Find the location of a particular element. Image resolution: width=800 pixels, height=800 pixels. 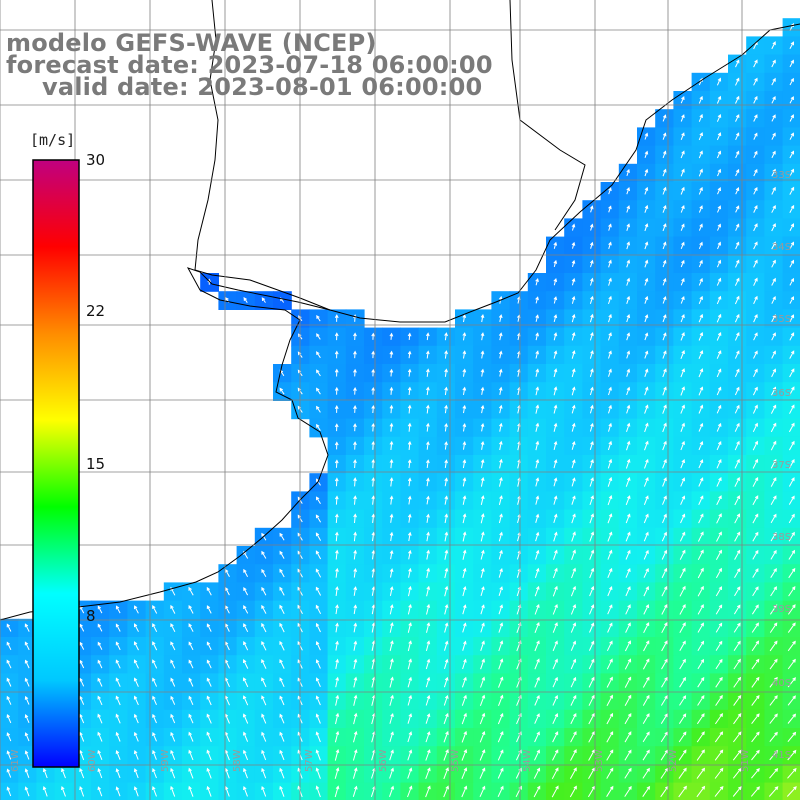

colorbar-unit: [m/s] is located at coordinates (53, 140).